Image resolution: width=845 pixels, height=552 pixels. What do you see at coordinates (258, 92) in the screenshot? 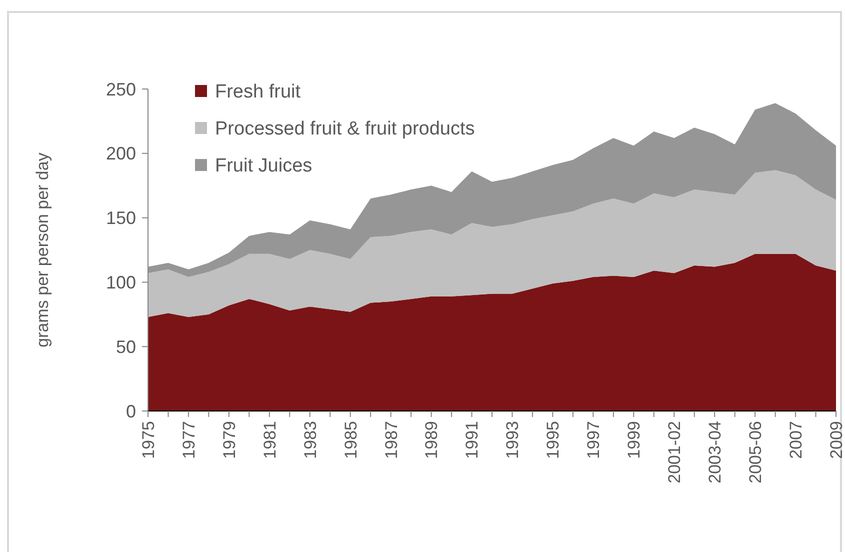
I see `legend-label: Fresh fruit` at bounding box center [258, 92].